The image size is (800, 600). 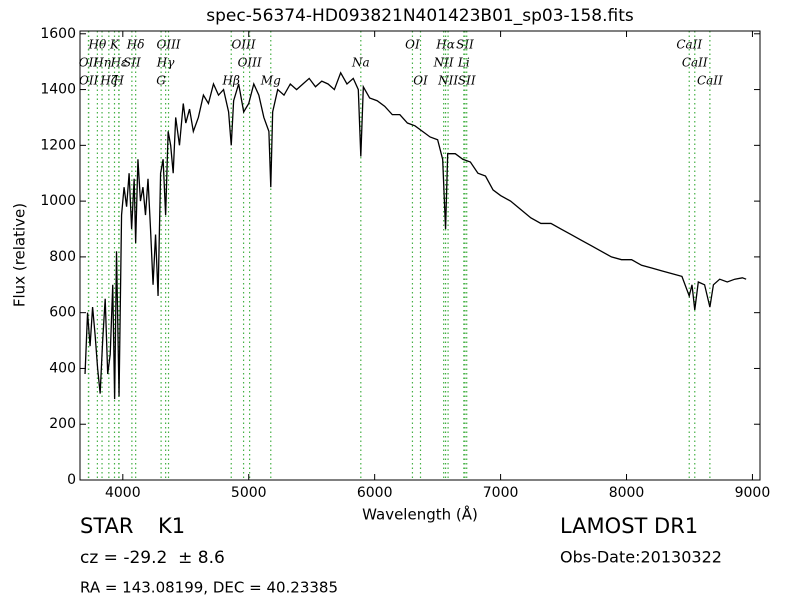 What do you see at coordinates (501, 493) in the screenshot?
I see `x-tick-label: 7000` at bounding box center [501, 493].